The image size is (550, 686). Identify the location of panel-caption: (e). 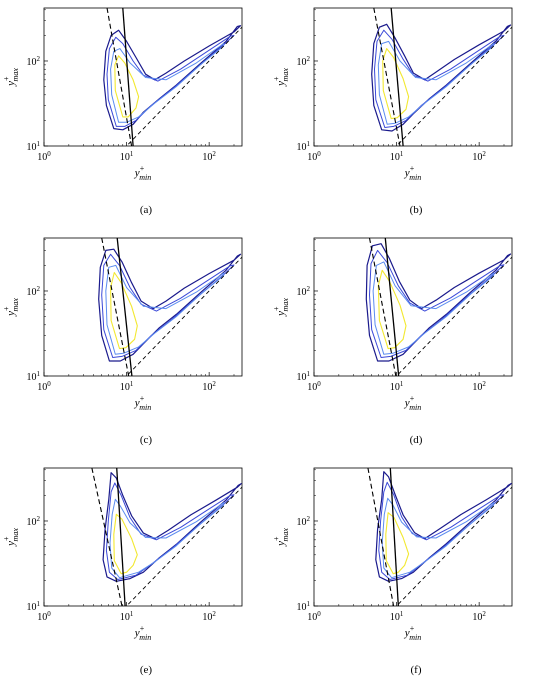
(146, 670).